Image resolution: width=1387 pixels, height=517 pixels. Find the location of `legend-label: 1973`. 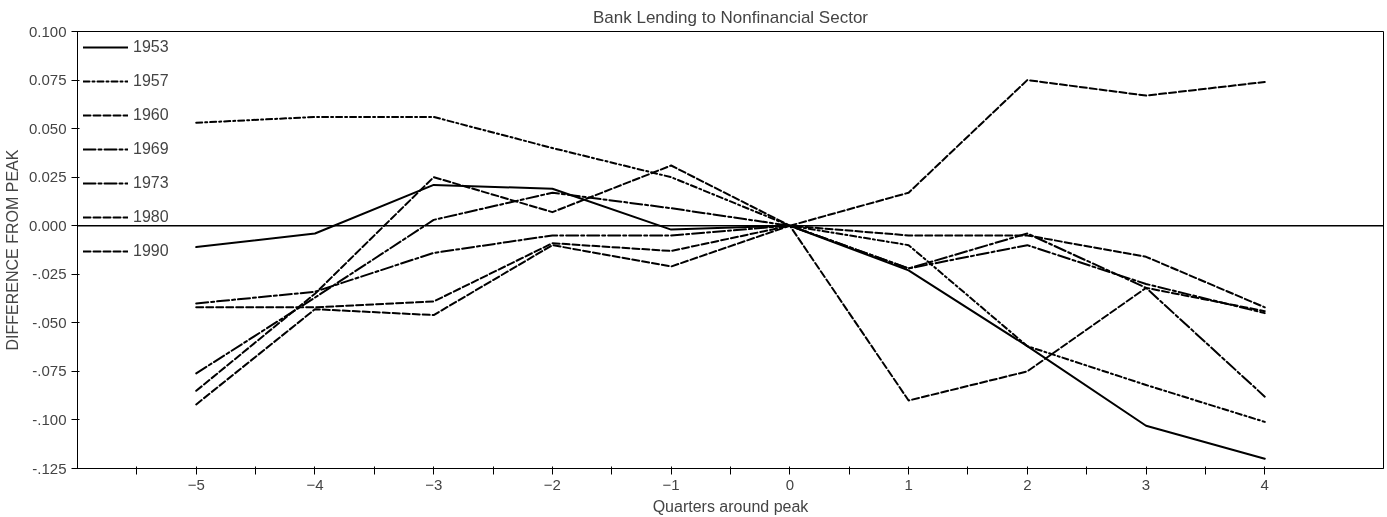

legend-label: 1973 is located at coordinates (151, 183).